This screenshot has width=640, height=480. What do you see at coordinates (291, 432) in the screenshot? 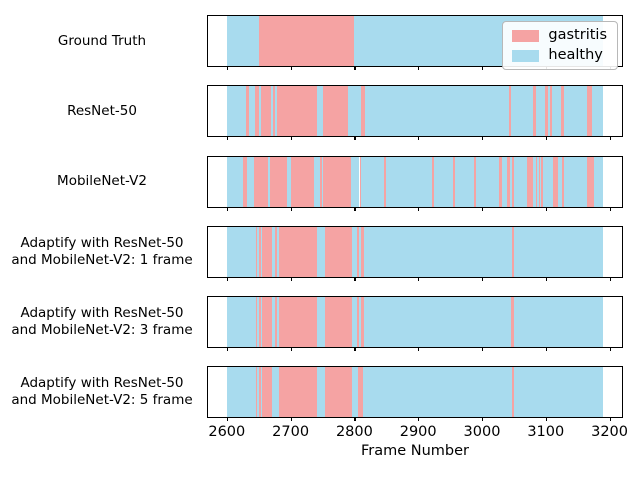
I see `tick-label: 2700` at bounding box center [291, 432].